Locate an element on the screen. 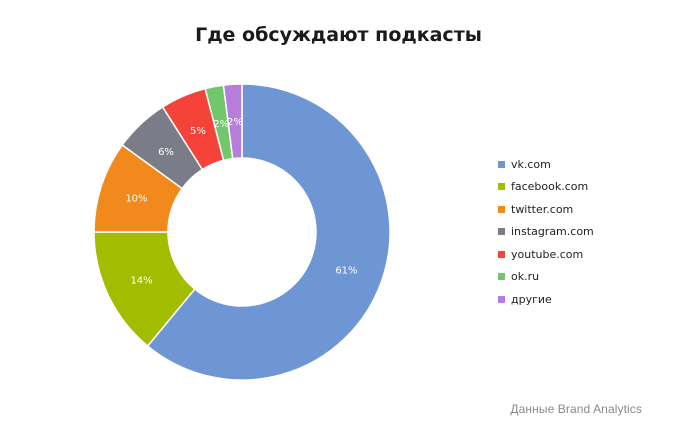  legend-label: instagram.com is located at coordinates (552, 232).